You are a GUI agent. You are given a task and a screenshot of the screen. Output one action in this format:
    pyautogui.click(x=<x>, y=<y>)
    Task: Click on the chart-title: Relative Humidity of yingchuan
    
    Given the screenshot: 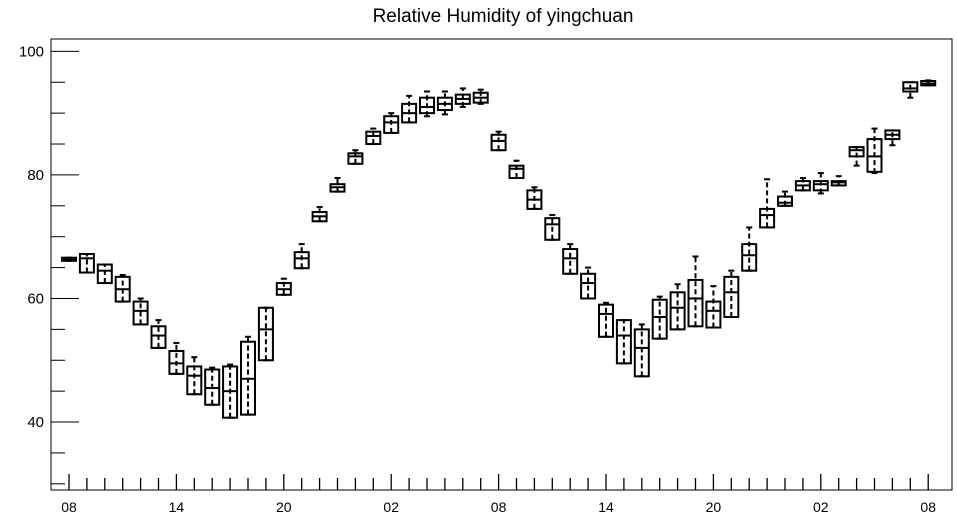 What is the action you would take?
    pyautogui.click(x=503, y=16)
    